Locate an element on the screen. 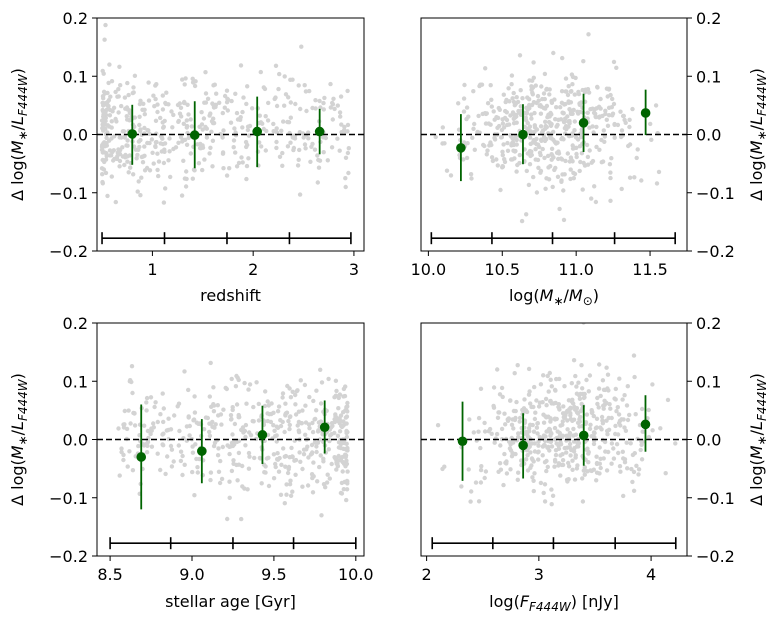 The width and height of the screenshot is (781, 623). y-tick-label: 0.1 is located at coordinates (75, 381).